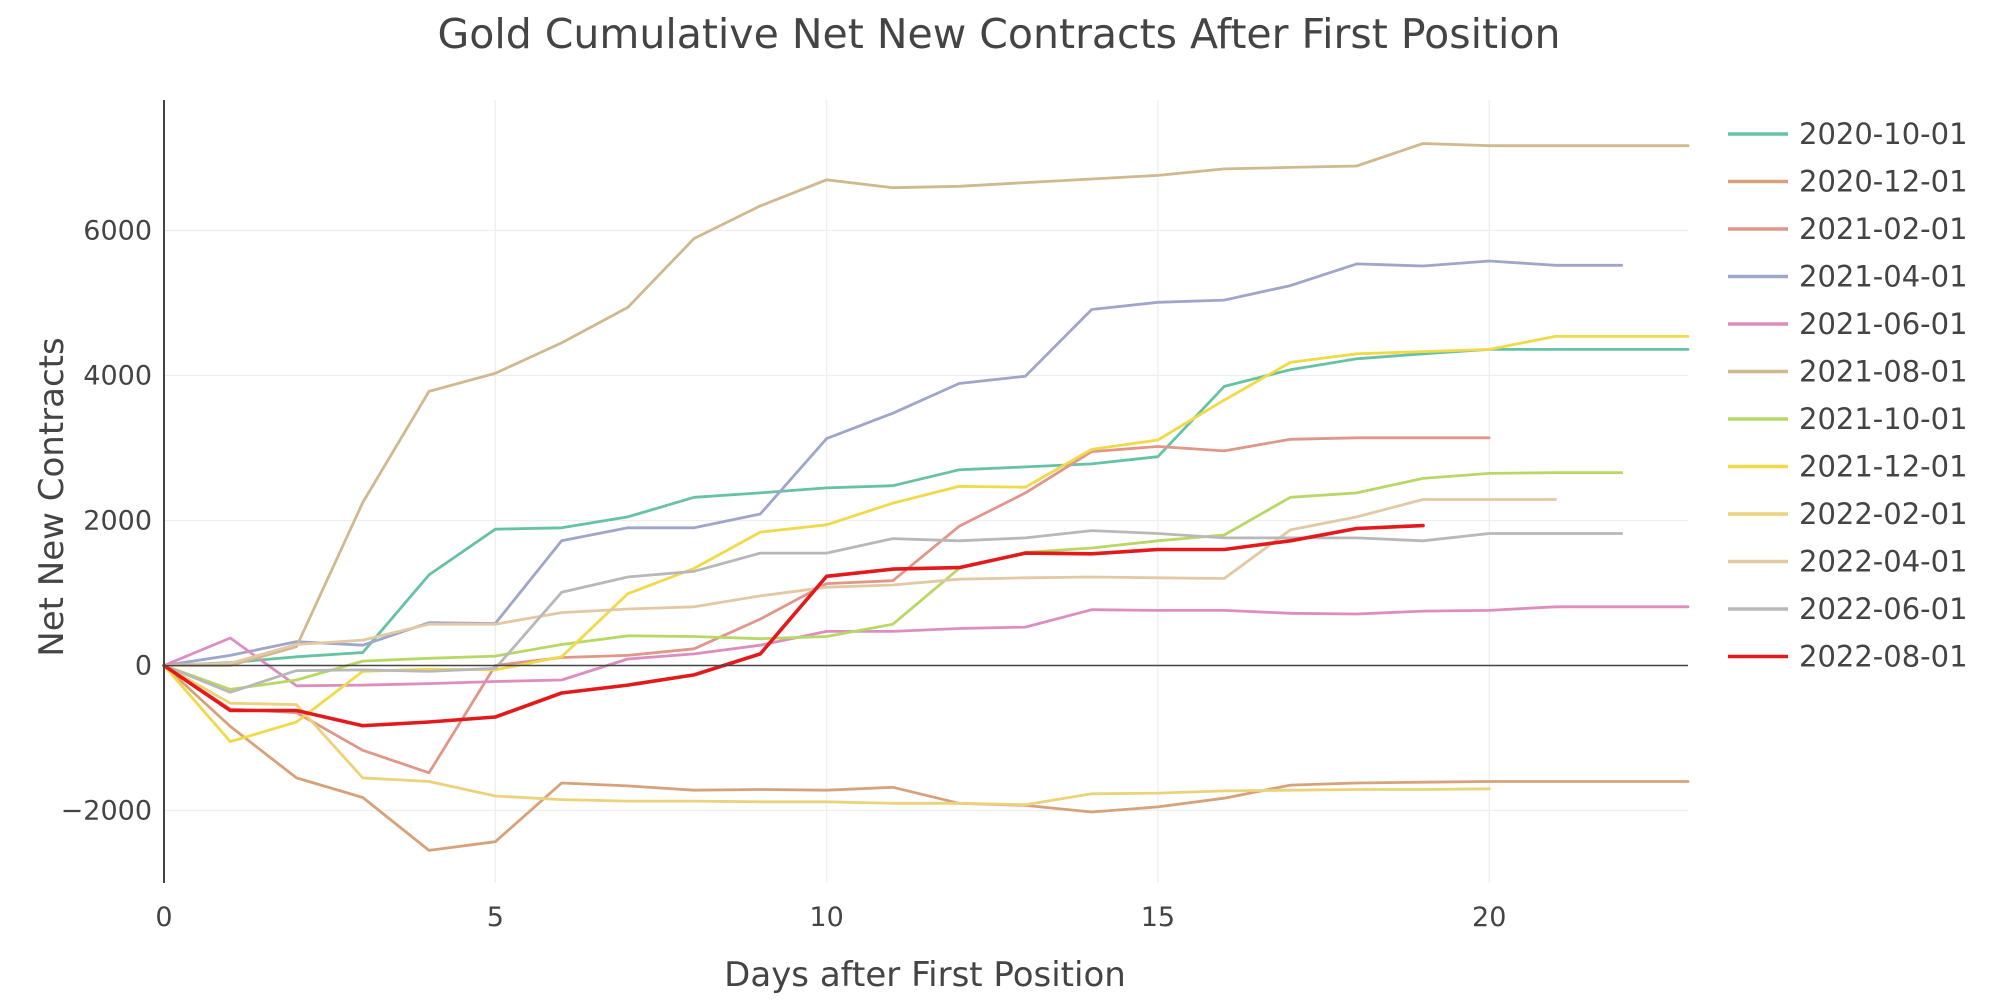  I want to click on legend-item: 2021-06-01, so click(1848, 324).